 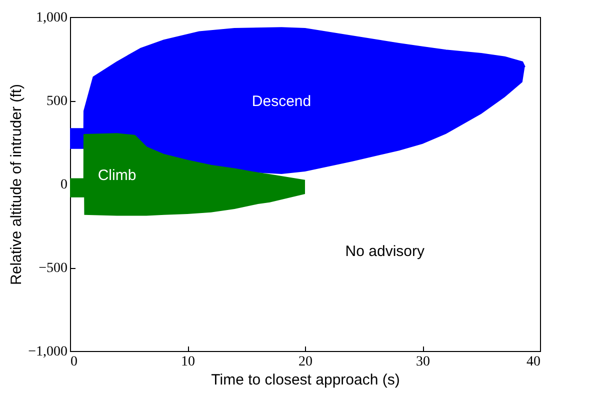 I want to click on annotation: No advisory, so click(x=385, y=251).